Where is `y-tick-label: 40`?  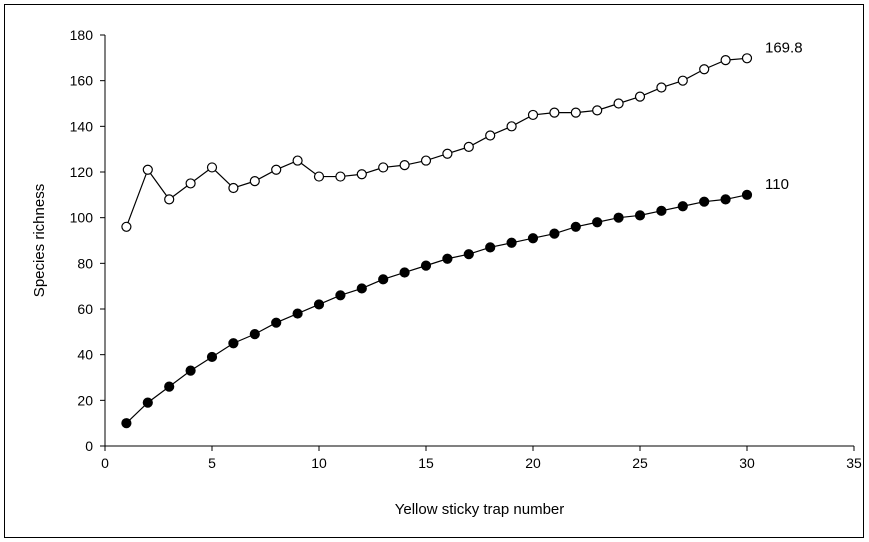
y-tick-label: 40 is located at coordinates (85, 355).